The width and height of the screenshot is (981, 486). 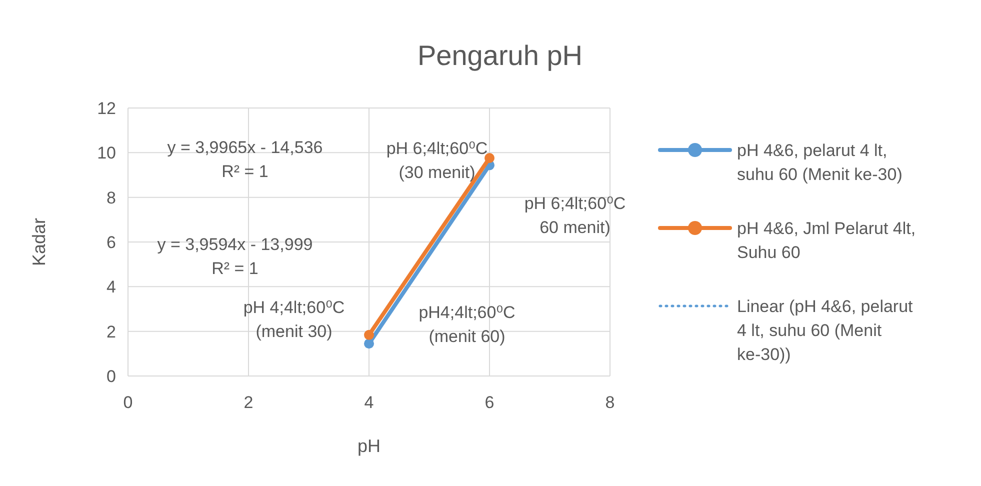 What do you see at coordinates (106, 153) in the screenshot?
I see `y-tick-label: 10` at bounding box center [106, 153].